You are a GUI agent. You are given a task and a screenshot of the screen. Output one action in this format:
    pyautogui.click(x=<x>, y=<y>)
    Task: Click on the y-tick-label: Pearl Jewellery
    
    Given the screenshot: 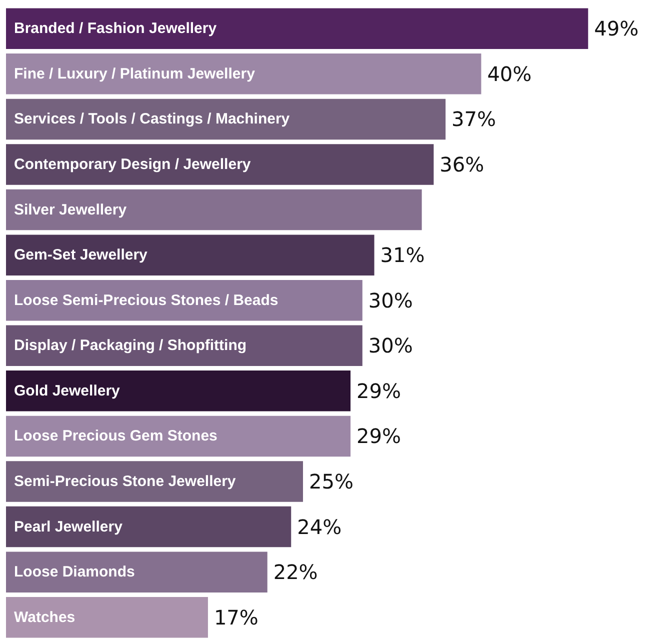 What is the action you would take?
    pyautogui.click(x=69, y=527)
    